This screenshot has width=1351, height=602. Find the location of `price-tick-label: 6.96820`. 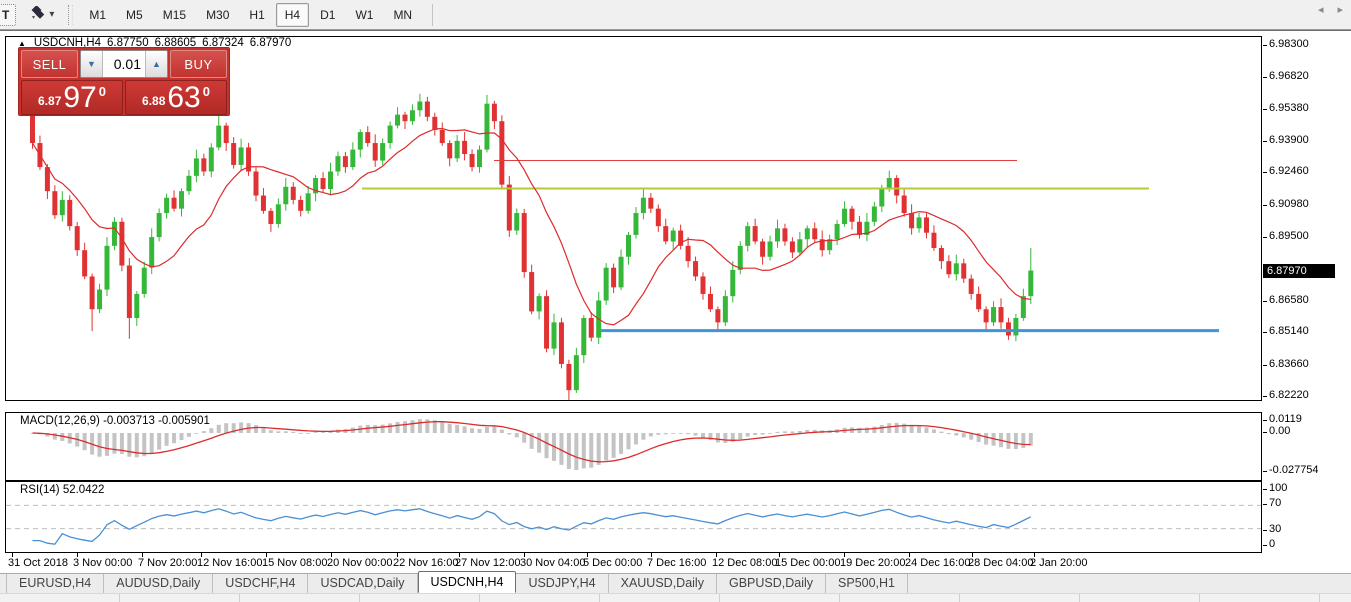

price-tick-label: 6.96820 is located at coordinates (1289, 76).